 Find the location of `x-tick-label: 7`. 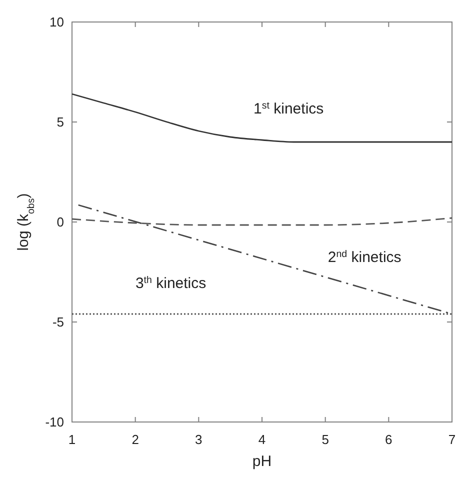

x-tick-label: 7 is located at coordinates (452, 439).